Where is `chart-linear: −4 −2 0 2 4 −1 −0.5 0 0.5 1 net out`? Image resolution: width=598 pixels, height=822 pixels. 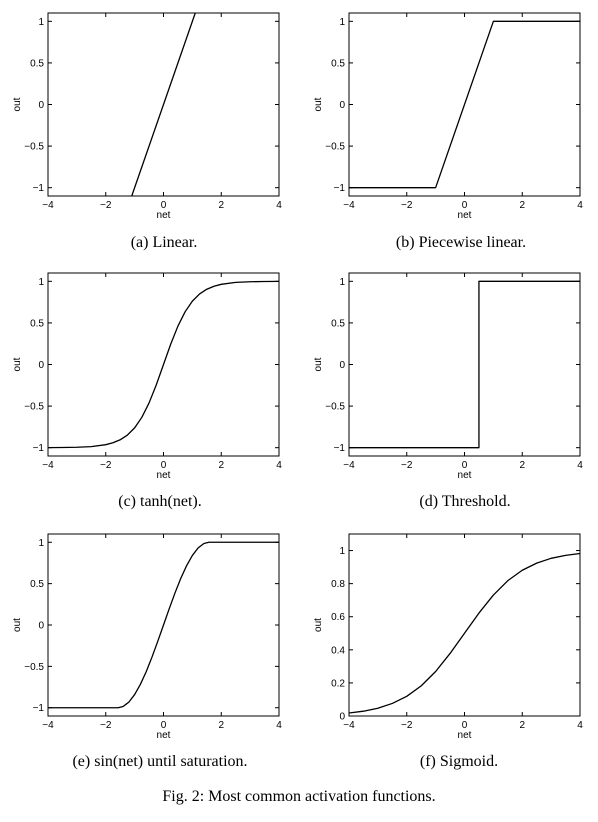 chart-linear: −4 −2 0 2 4 −1 −0.5 0 0.5 1 net out is located at coordinates (147, 116).